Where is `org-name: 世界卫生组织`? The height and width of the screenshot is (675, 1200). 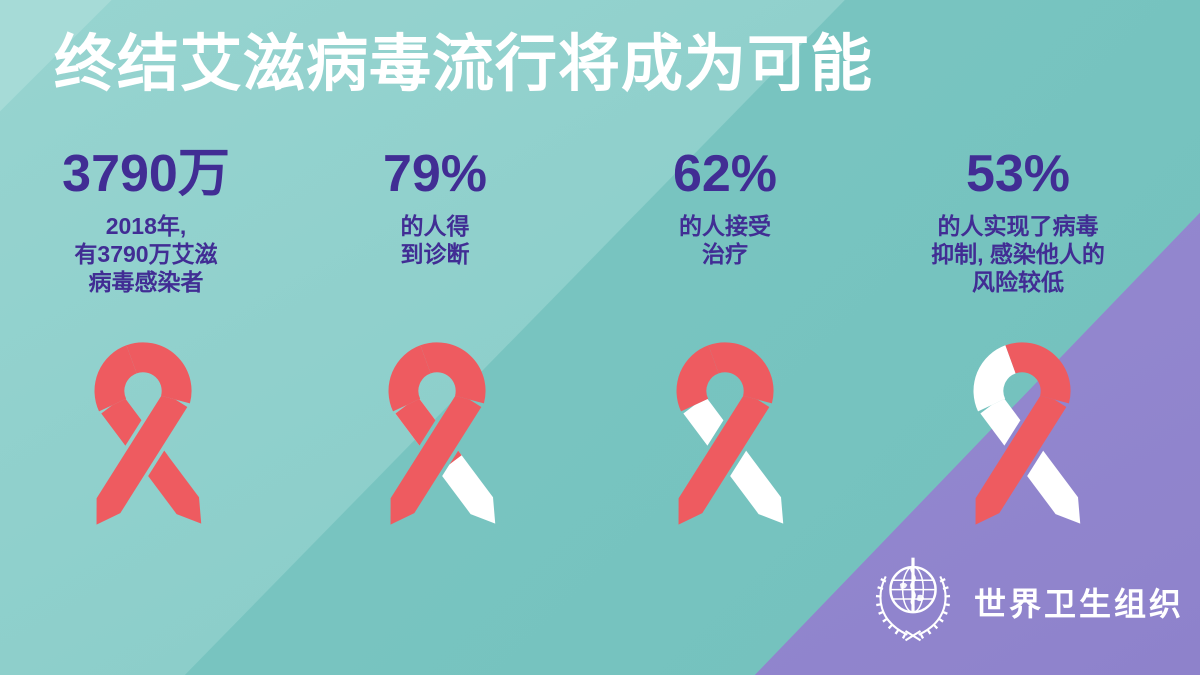 org-name: 世界卫生组织 is located at coordinates (1079, 604).